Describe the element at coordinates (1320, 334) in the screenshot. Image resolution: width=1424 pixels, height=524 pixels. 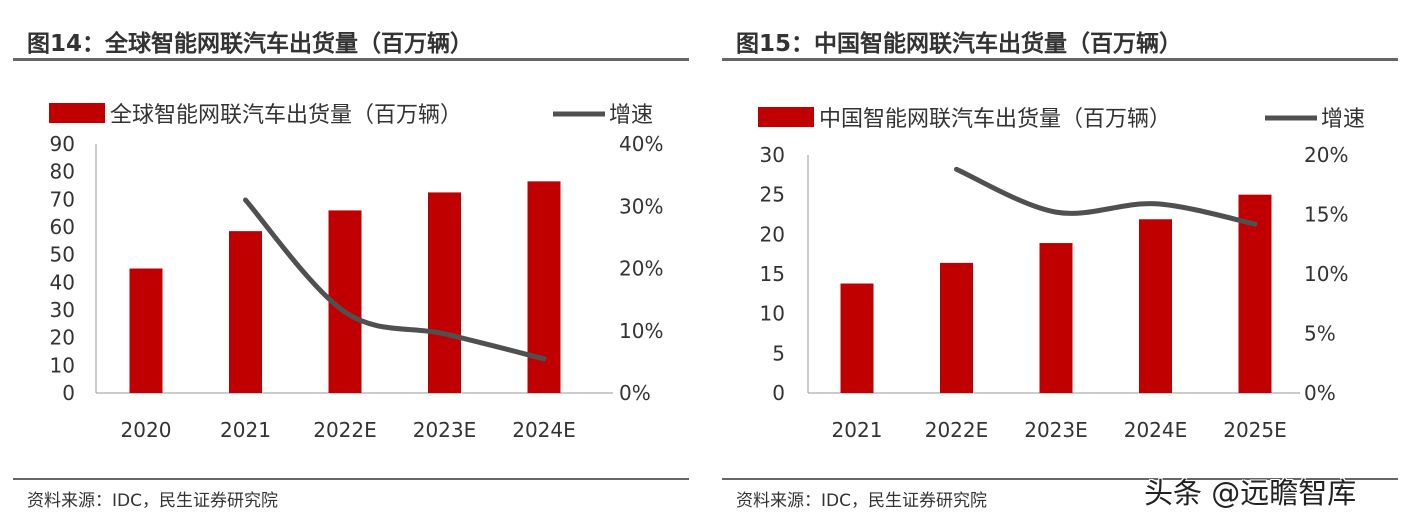
I see `y2-tick-label: 5%` at that location.